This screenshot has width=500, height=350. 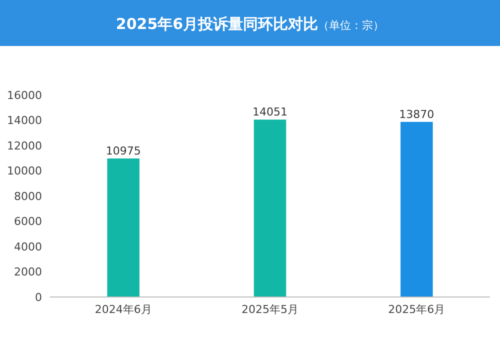 I want to click on y-tick-label: 16000, so click(x=24, y=95).